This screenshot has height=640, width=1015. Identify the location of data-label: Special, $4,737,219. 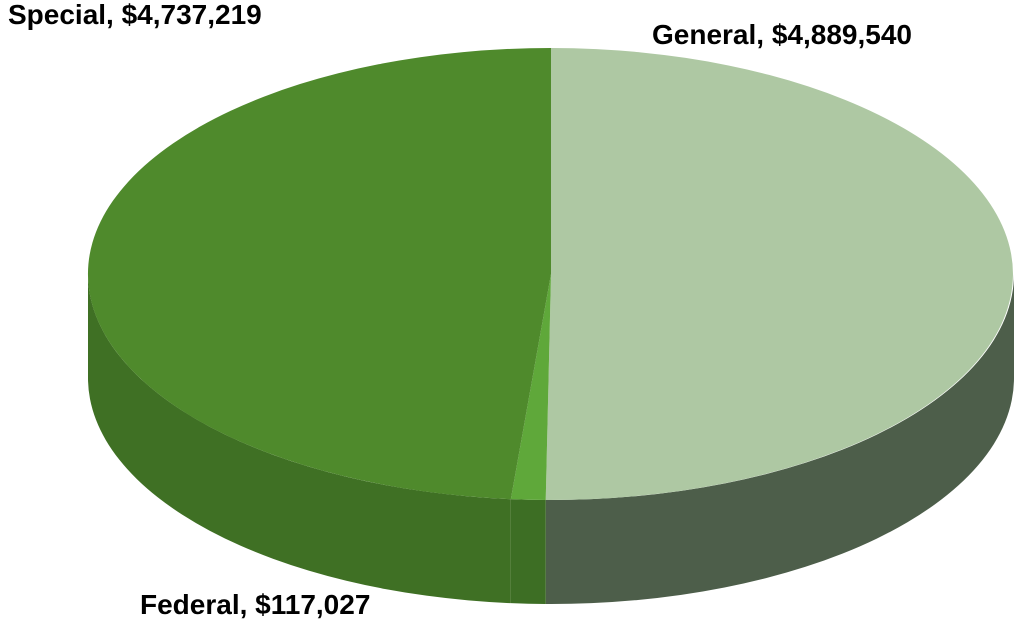
(135, 15).